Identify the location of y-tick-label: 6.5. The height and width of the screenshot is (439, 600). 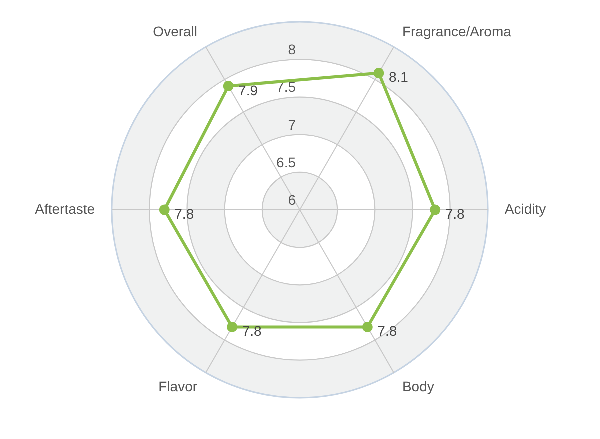
(286, 162).